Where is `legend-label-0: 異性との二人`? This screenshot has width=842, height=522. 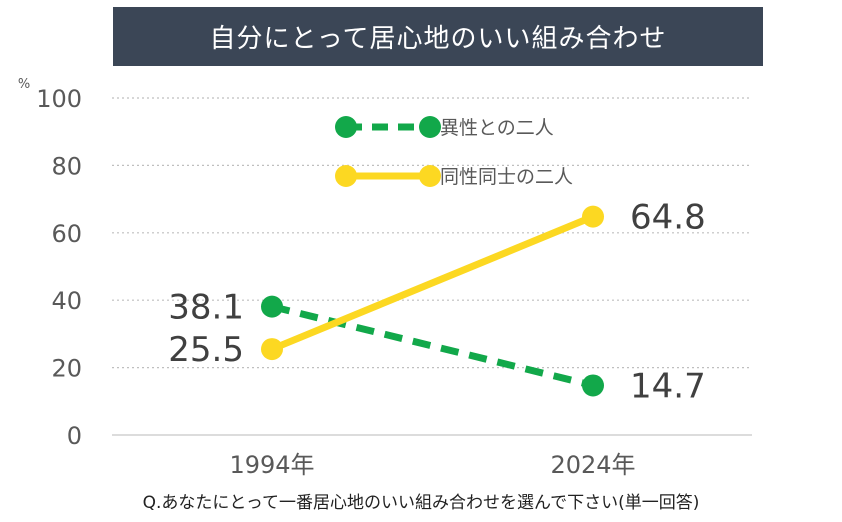 legend-label-0: 異性との二人 is located at coordinates (497, 128).